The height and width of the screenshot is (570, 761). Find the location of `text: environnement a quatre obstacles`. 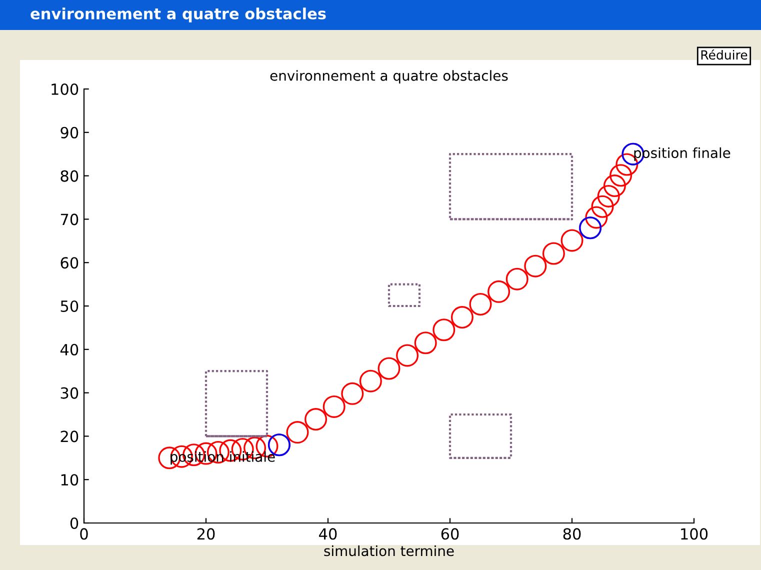

text: environnement a quatre obstacles is located at coordinates (178, 15).